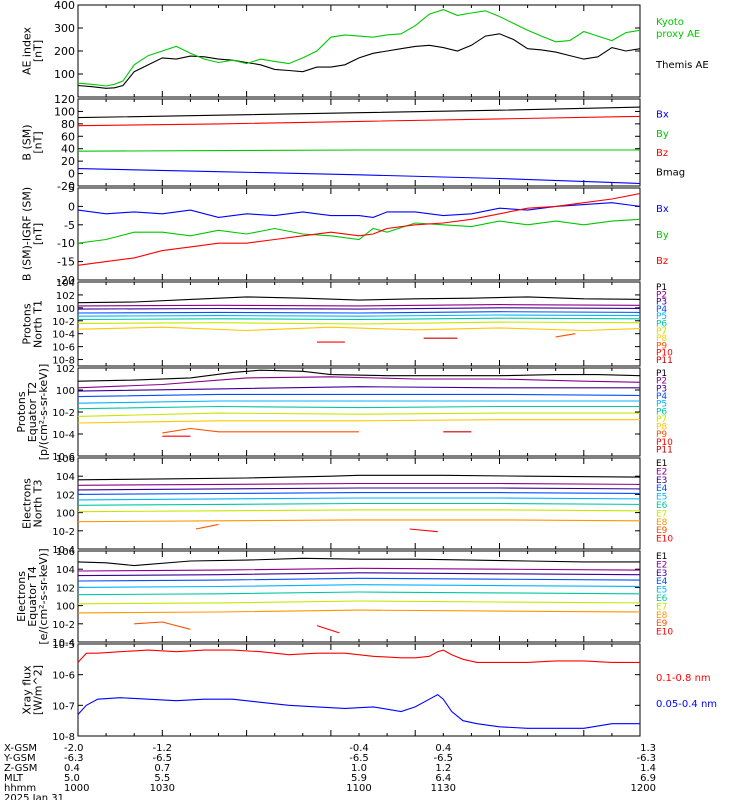 Image resolution: width=750 pixels, height=800 pixels. What do you see at coordinates (64, 6) in the screenshot?
I see `y-tick-label: 400` at bounding box center [64, 6].